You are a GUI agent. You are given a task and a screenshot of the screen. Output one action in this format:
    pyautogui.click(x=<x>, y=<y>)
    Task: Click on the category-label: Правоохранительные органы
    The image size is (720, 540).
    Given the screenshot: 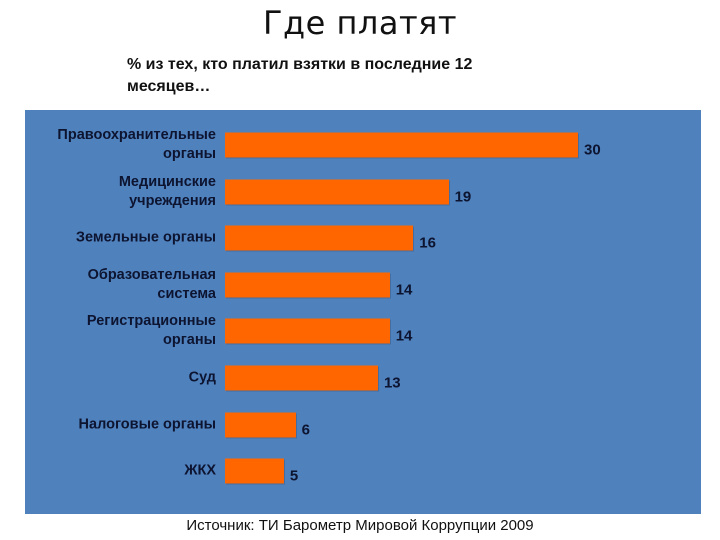 What is the action you would take?
    pyautogui.click(x=116, y=145)
    